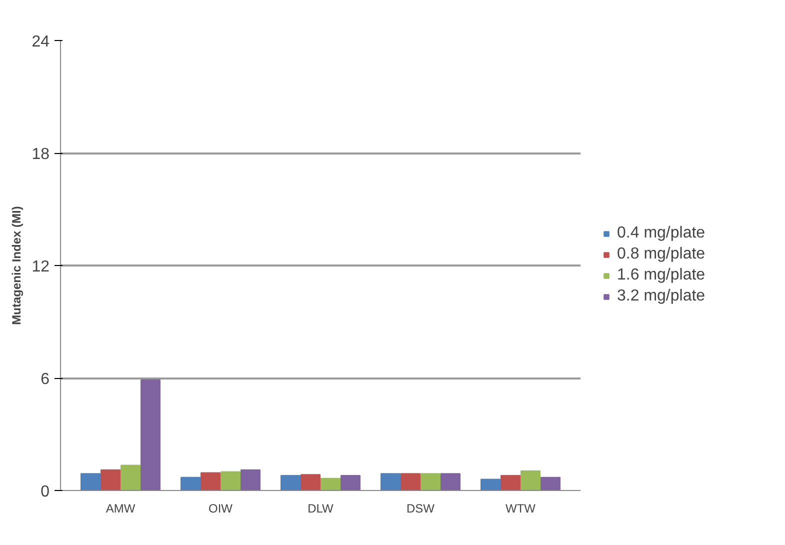  What do you see at coordinates (221, 509) in the screenshot?
I see `x-tick-label: OIW` at bounding box center [221, 509].